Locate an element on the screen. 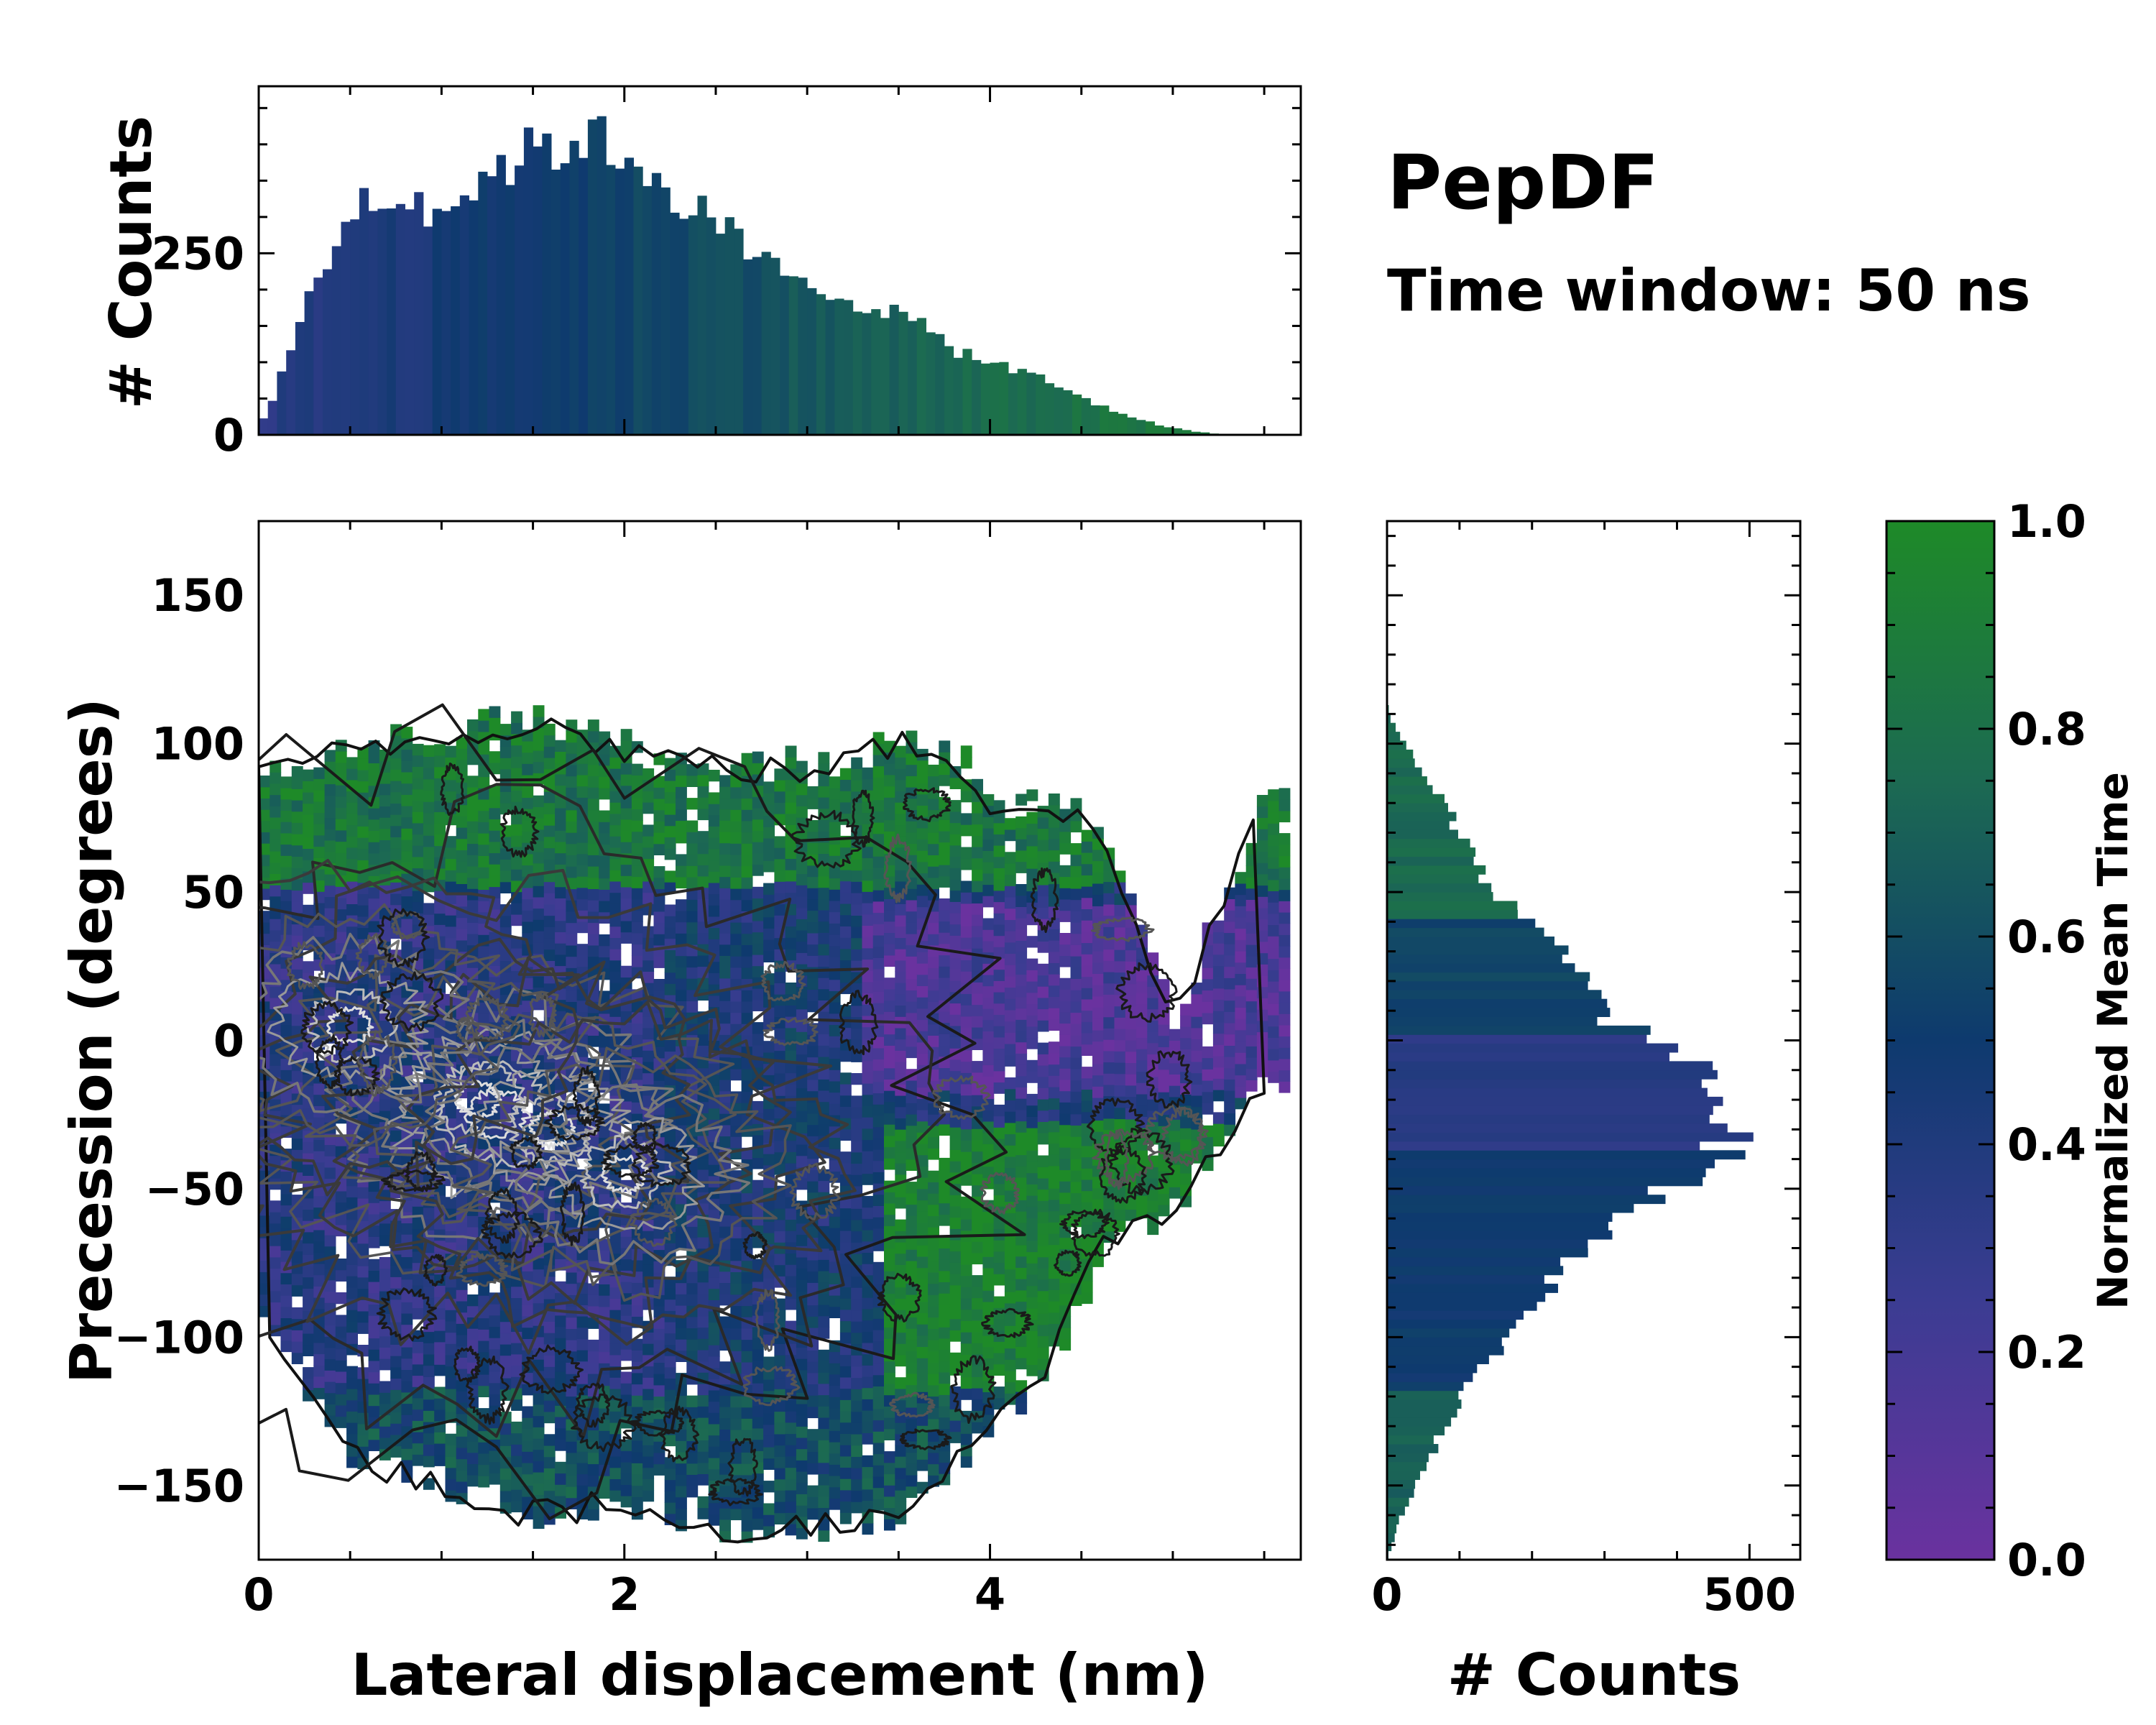 The image size is (2156, 1725). top-histogram-bar is located at coordinates (821, 364).